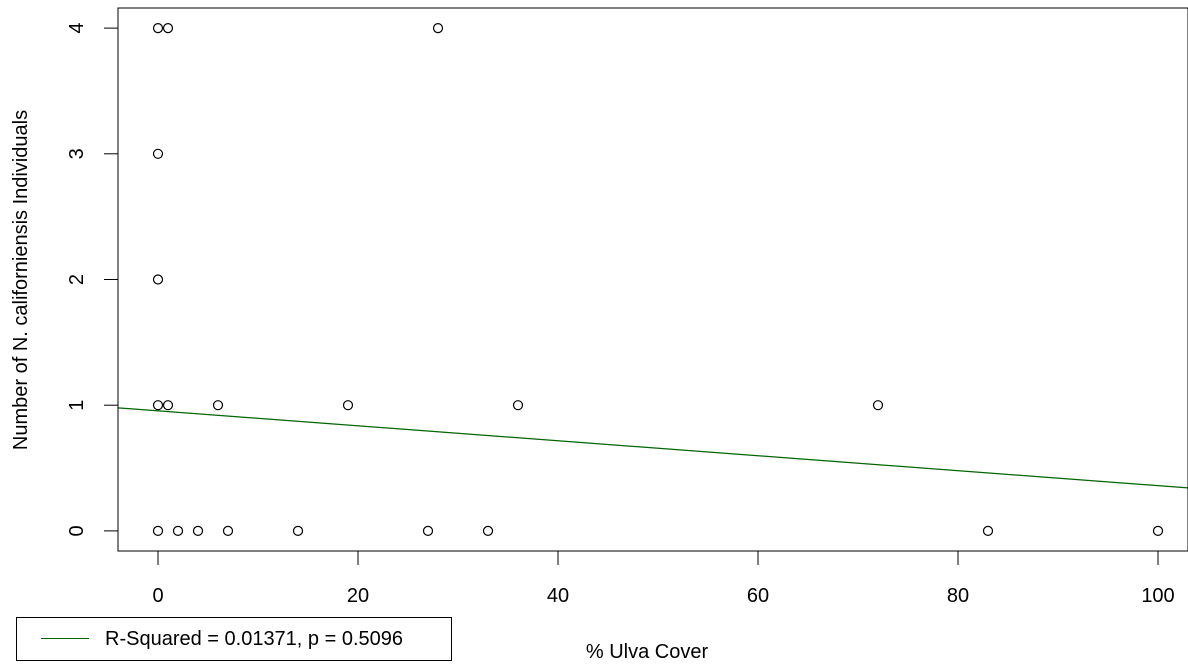 The width and height of the screenshot is (1188, 668). Describe the element at coordinates (77, 153) in the screenshot. I see `y-tick-label: 3` at that location.